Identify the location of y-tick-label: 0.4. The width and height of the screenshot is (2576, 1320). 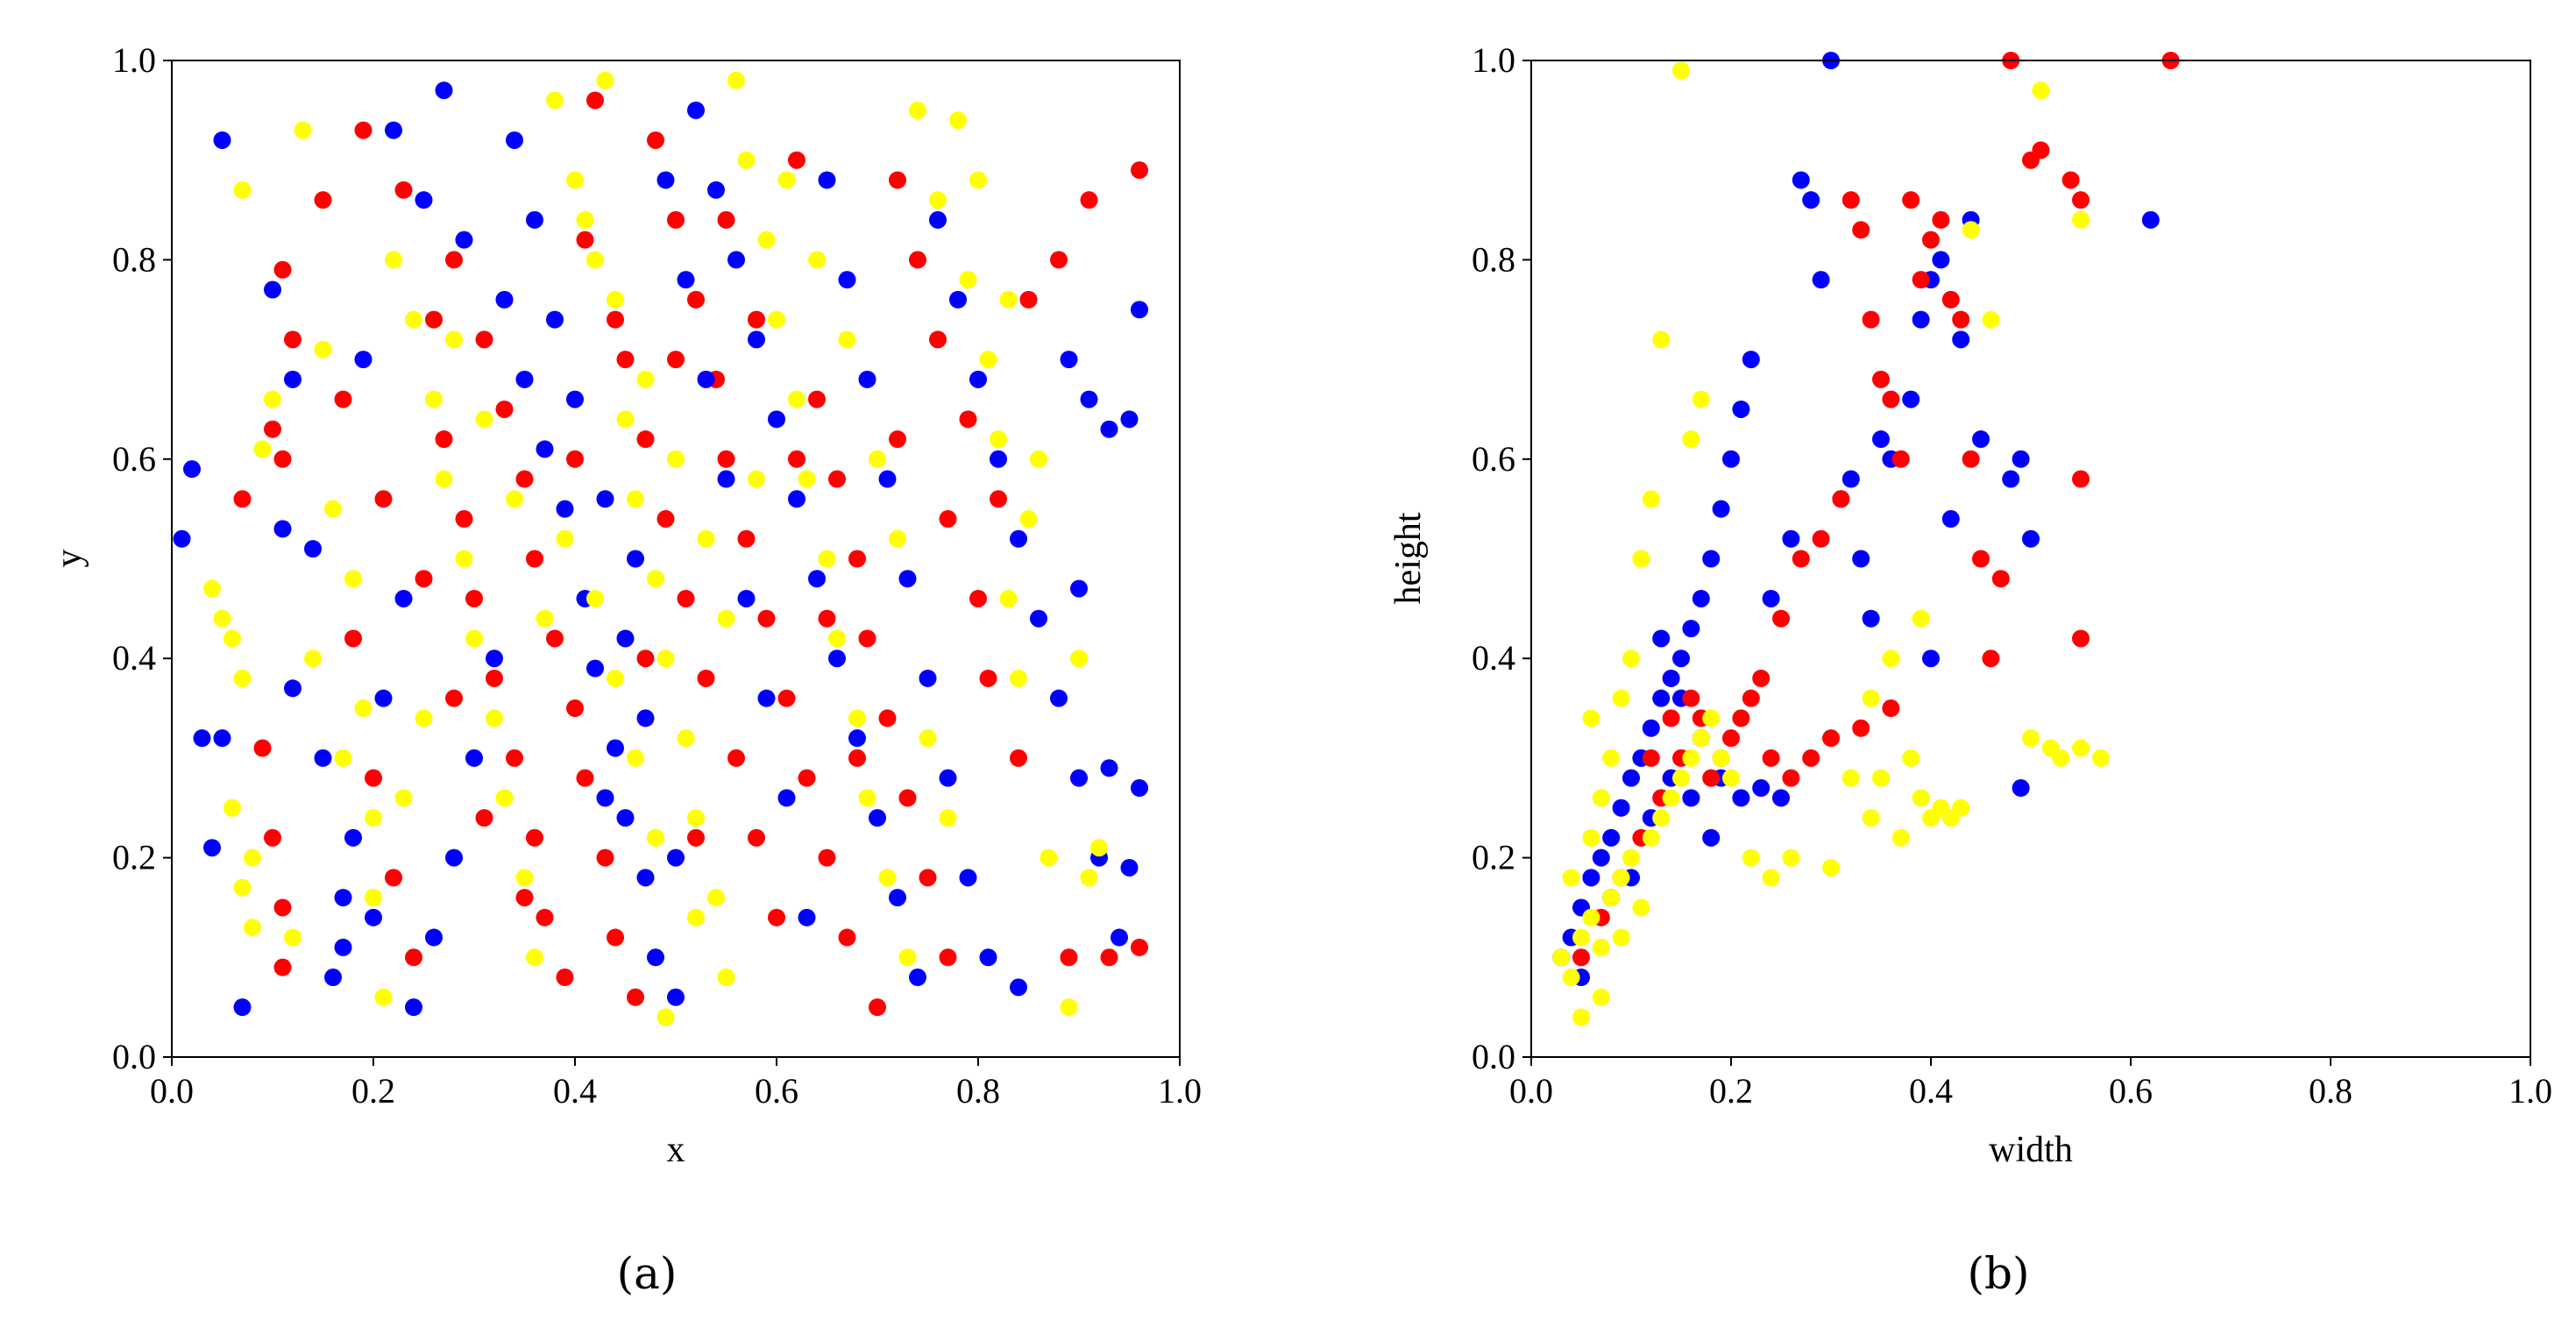
(134, 658).